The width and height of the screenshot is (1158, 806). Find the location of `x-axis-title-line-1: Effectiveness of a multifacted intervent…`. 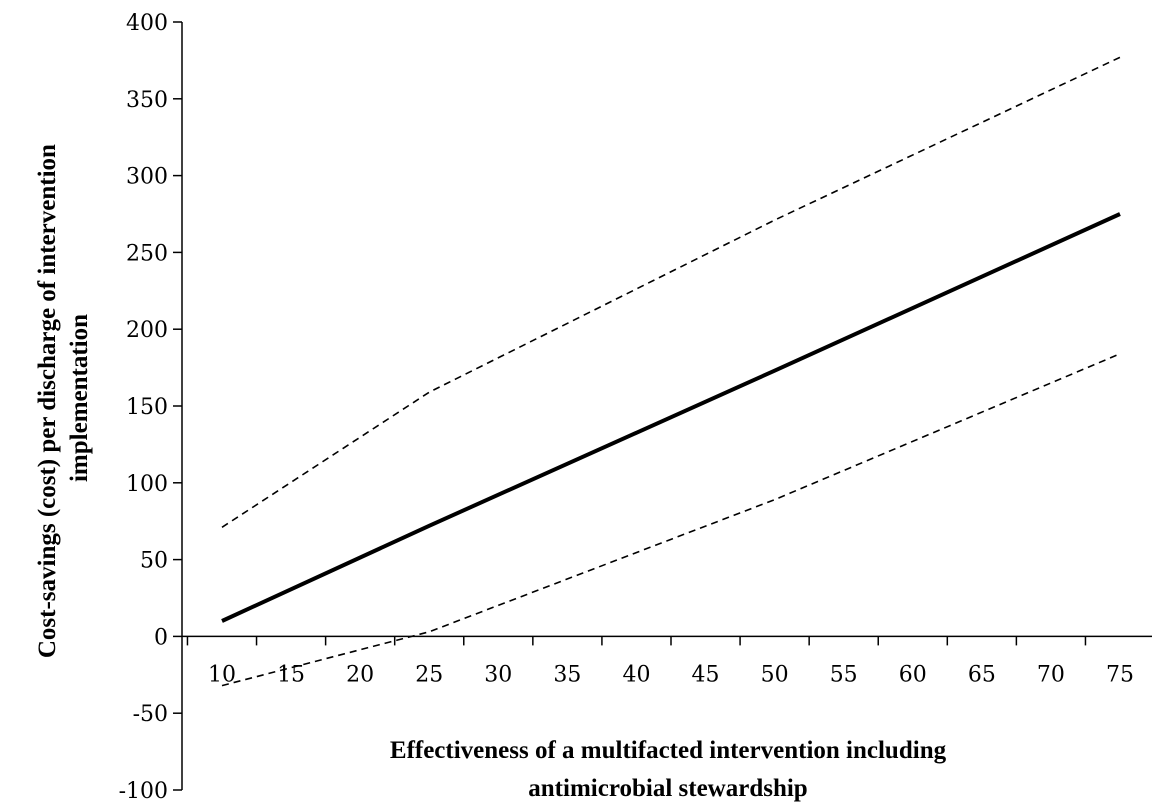

x-axis-title-line-1: Effectiveness of a multifacted intervent… is located at coordinates (668, 750).